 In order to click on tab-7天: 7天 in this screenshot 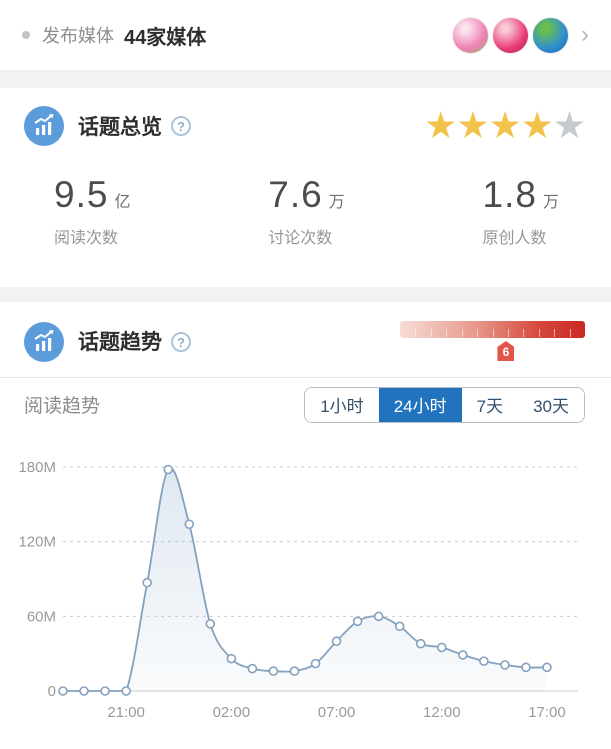, I will do `click(490, 404)`.